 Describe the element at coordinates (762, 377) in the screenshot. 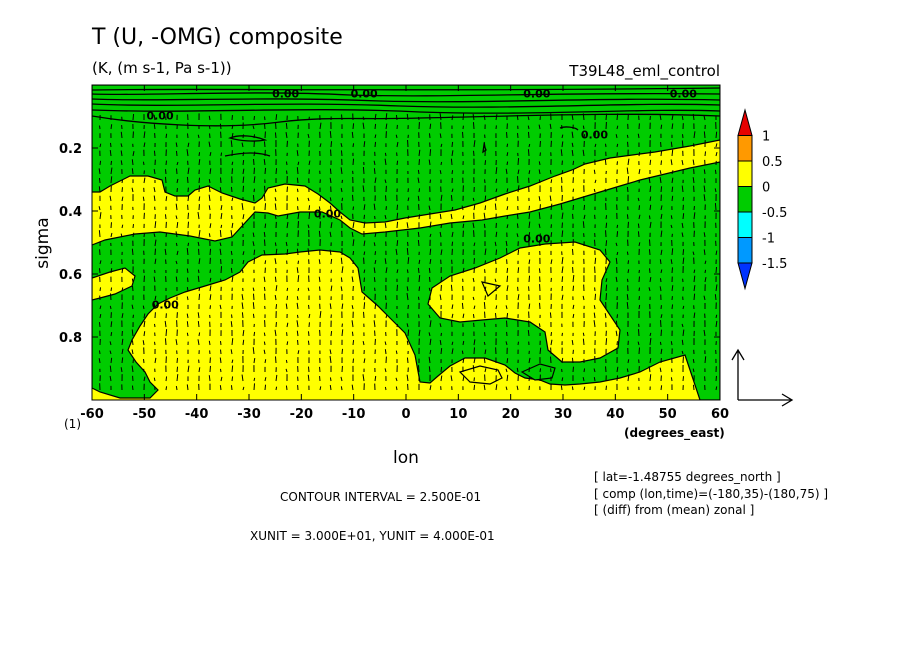

I see `reference-vector-arrow` at that location.